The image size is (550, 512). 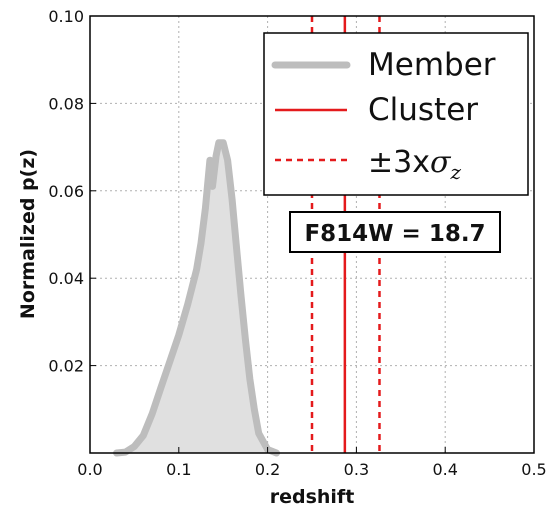 I want to click on annotation-box, so click(x=395, y=232).